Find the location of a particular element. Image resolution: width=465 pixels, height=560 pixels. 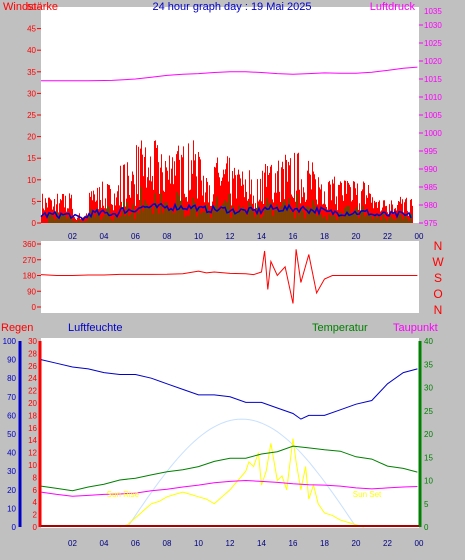

wind-tick-label-35: 35 is located at coordinates (31, 72).